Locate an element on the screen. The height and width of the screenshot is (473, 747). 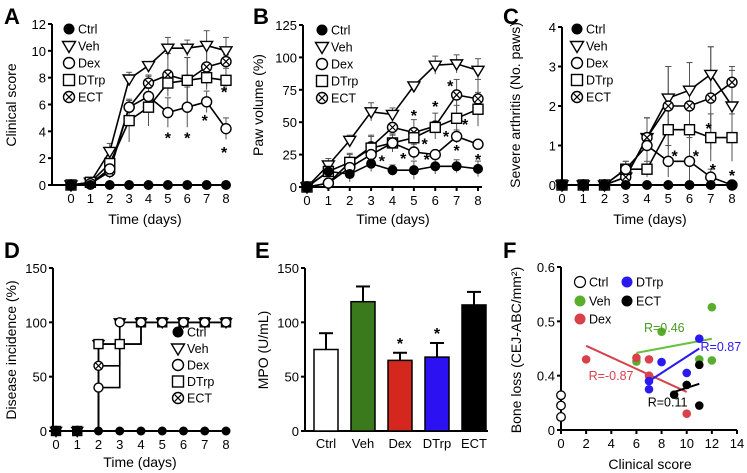
legend-veh-marker is located at coordinates (69, 47).